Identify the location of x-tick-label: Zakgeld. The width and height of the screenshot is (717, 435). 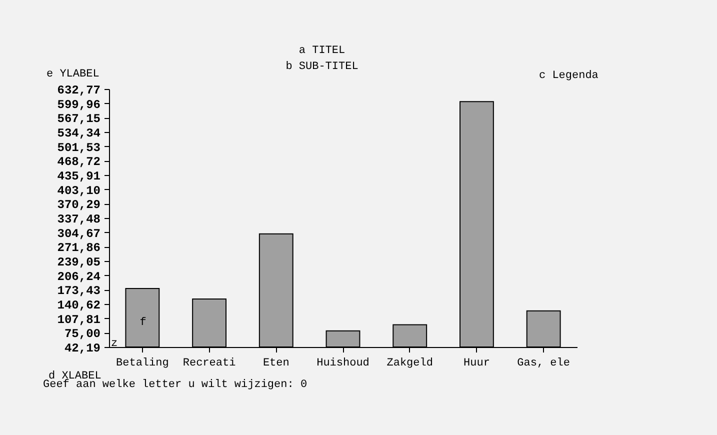
(409, 364).